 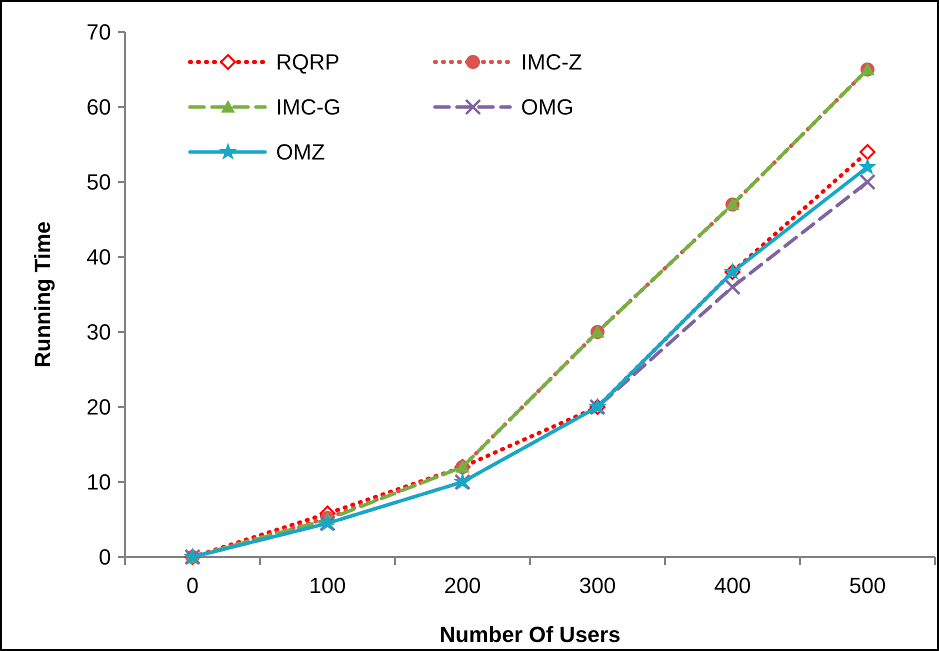 What do you see at coordinates (732, 585) in the screenshot?
I see `x-tick-label: 400` at bounding box center [732, 585].